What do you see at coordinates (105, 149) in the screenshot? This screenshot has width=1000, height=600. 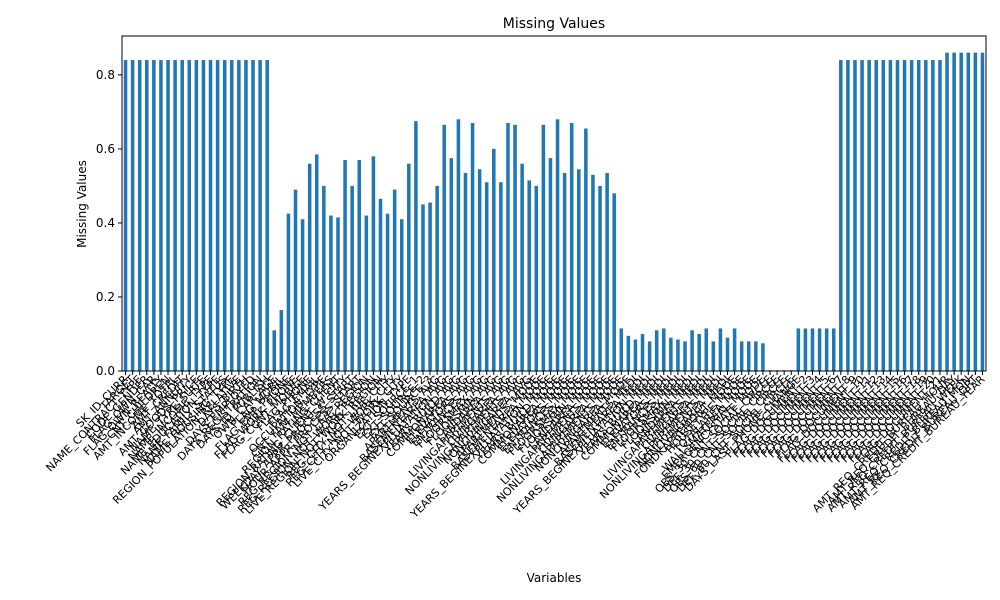 I see `y-tick-label: 0.6` at bounding box center [105, 149].